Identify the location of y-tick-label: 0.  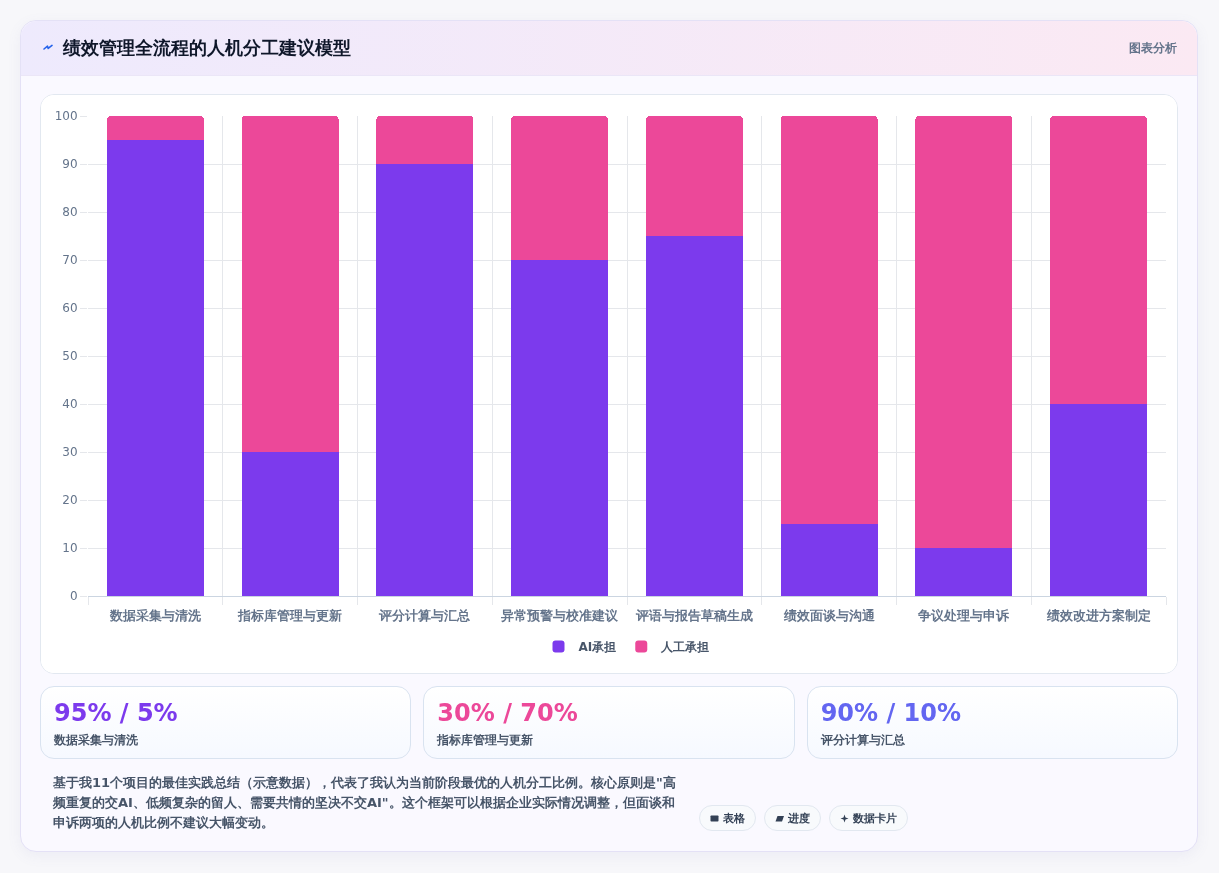
(73, 596).